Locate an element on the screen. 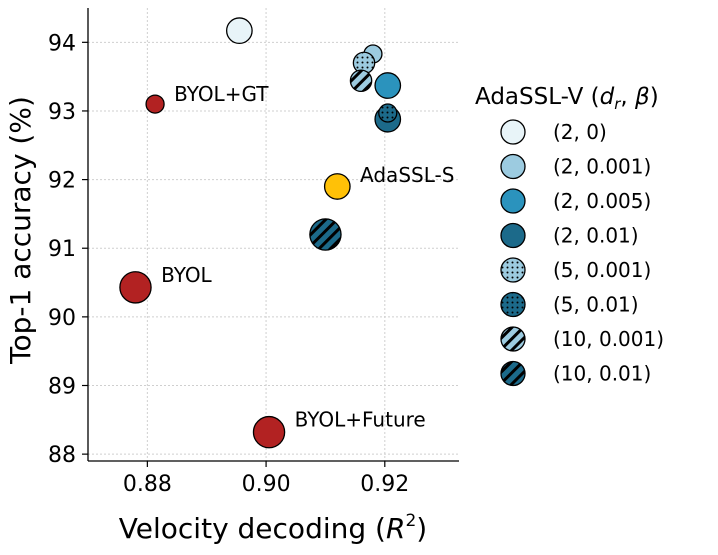 This screenshot has width=718, height=555. x-ticks: 0.88 0.90 0.92 is located at coordinates (266, 479).